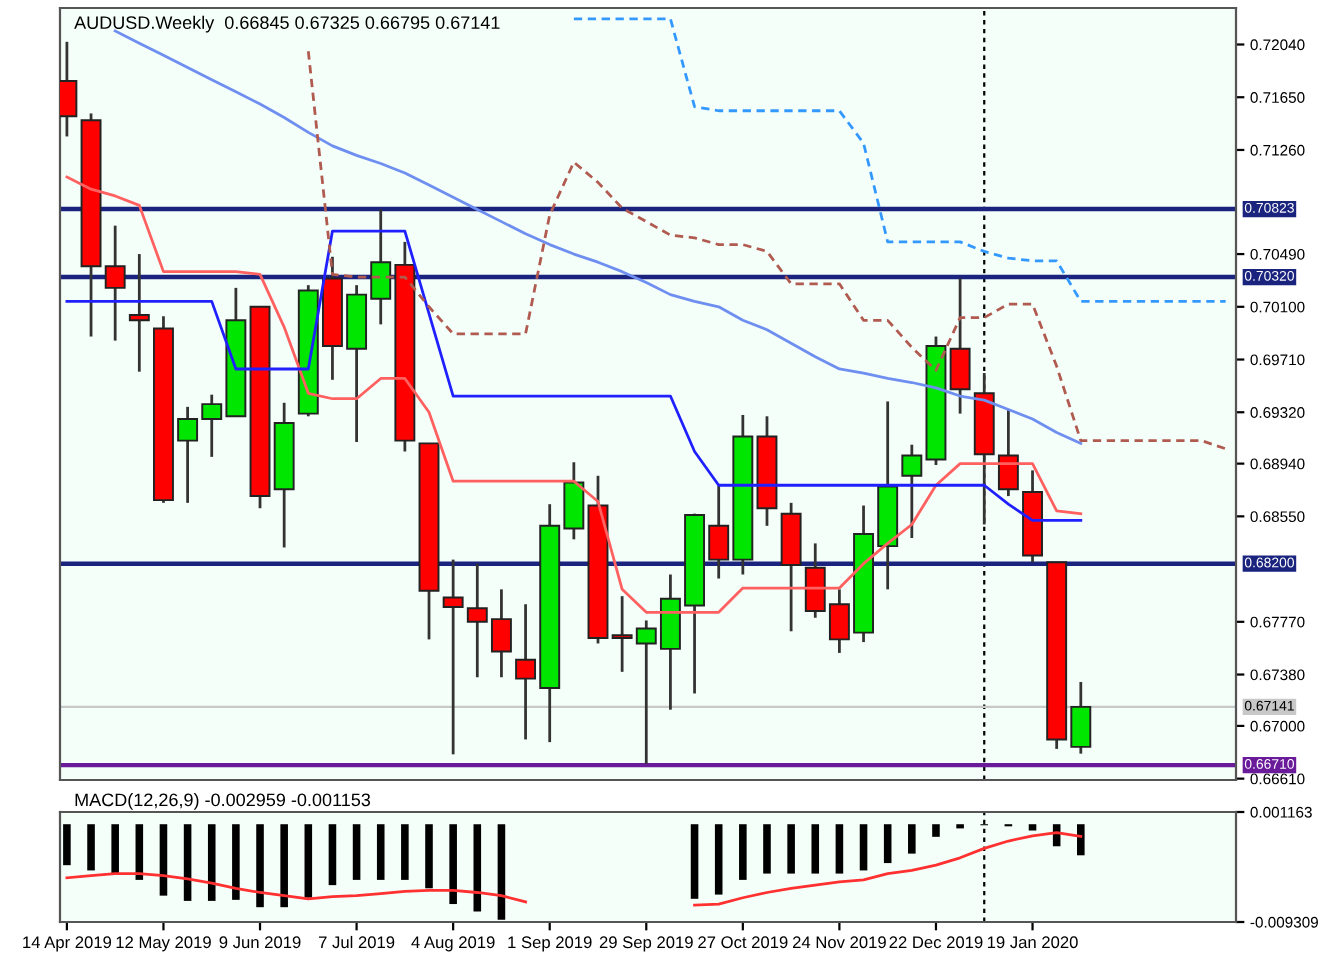 The width and height of the screenshot is (1330, 966). I want to click on x-tick-label: 24 Nov 2019, so click(839, 942).